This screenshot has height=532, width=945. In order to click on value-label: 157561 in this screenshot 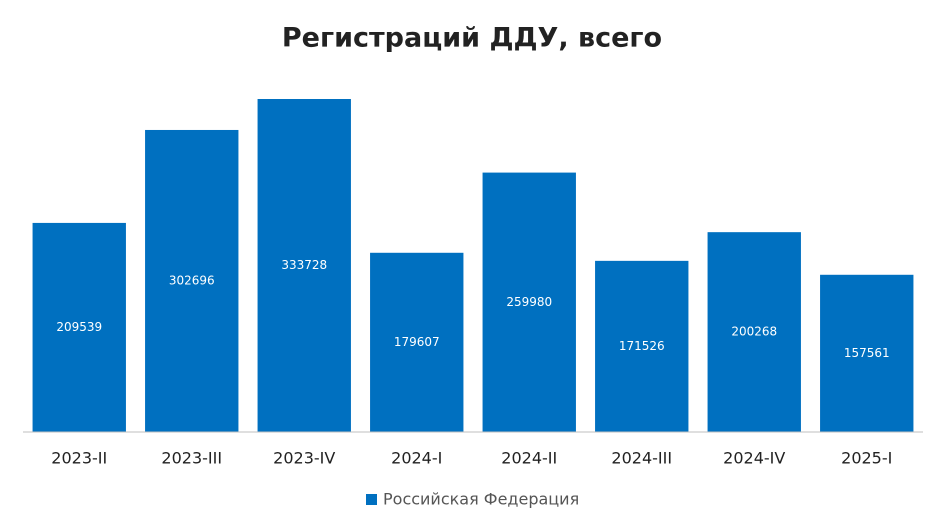, I will do `click(867, 353)`.